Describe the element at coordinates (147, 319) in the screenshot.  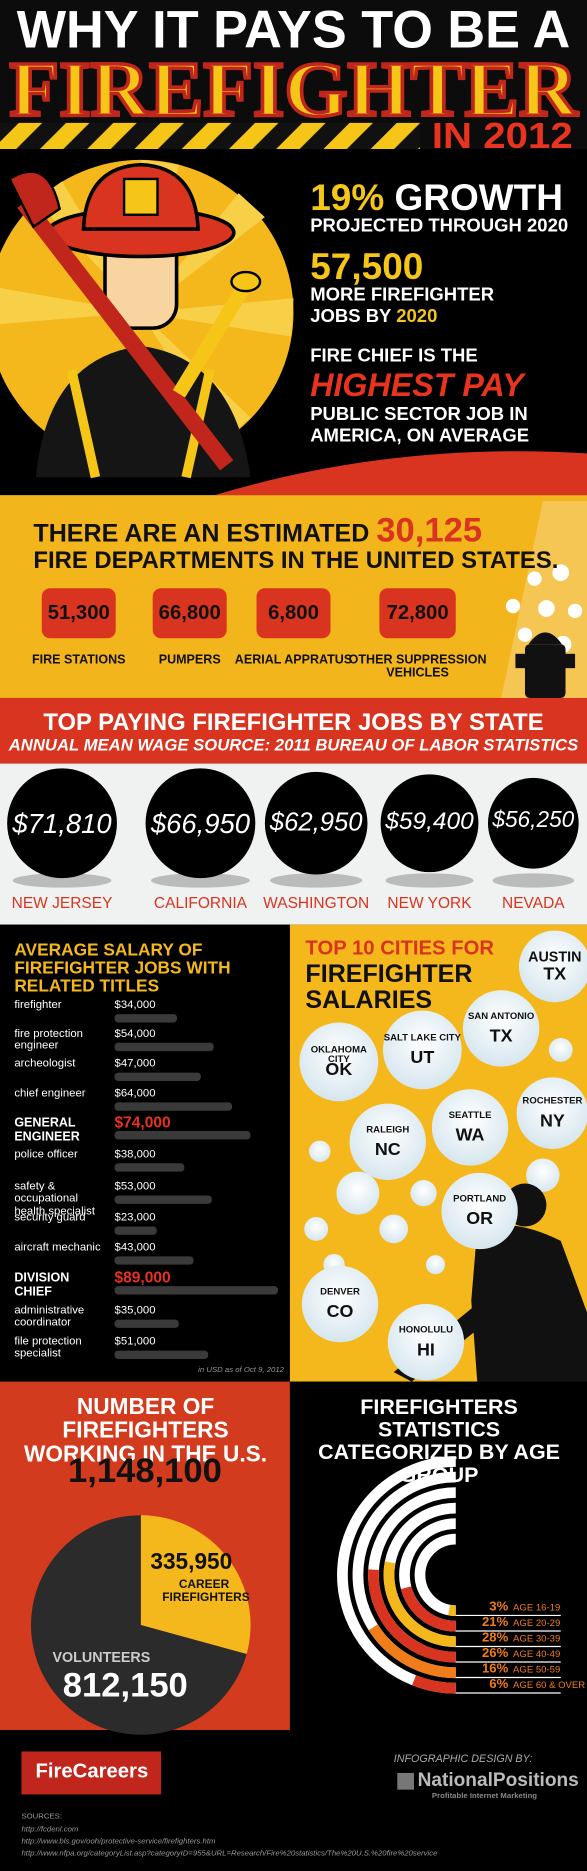
I see `illustration` at that location.